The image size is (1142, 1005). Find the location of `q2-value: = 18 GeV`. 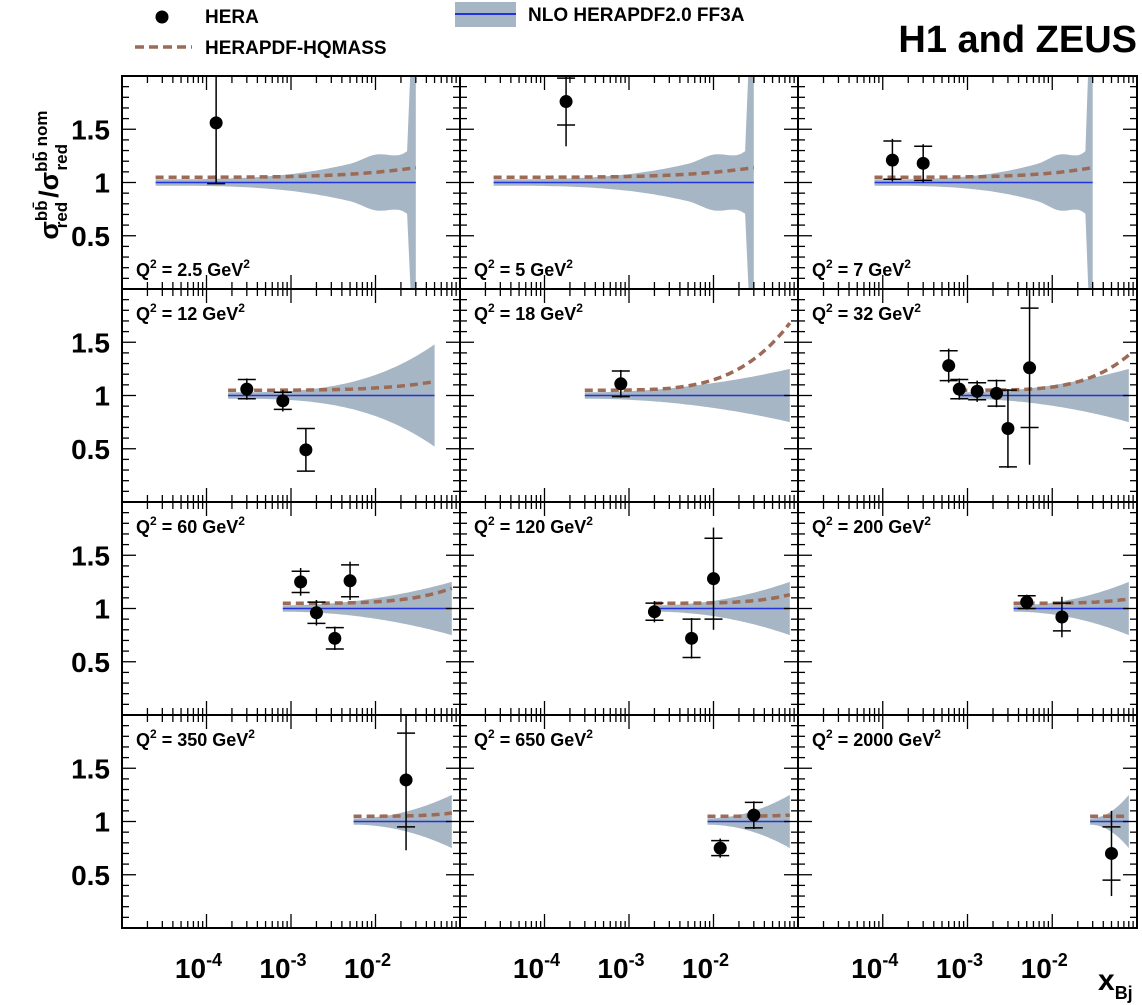

q2-value: = 18 GeV is located at coordinates (536, 314).